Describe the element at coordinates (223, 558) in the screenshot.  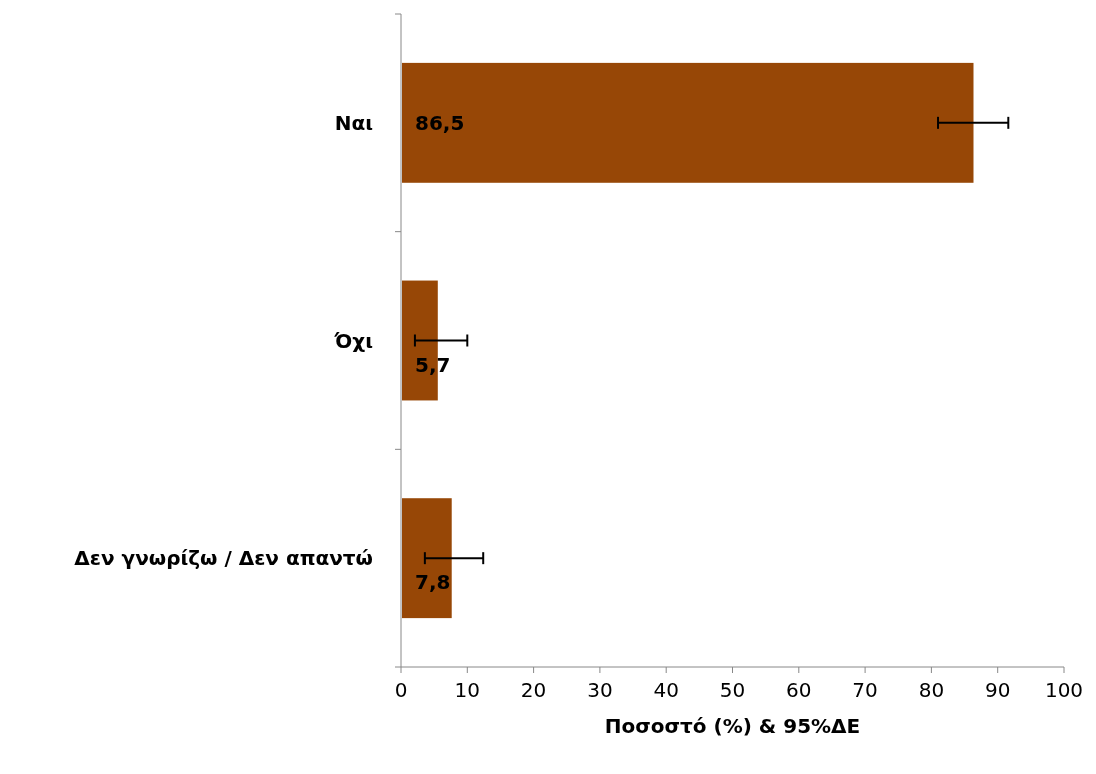
I see `y-tick-label: Δεν γνωρίζω / Δεν απαντώ` at that location.